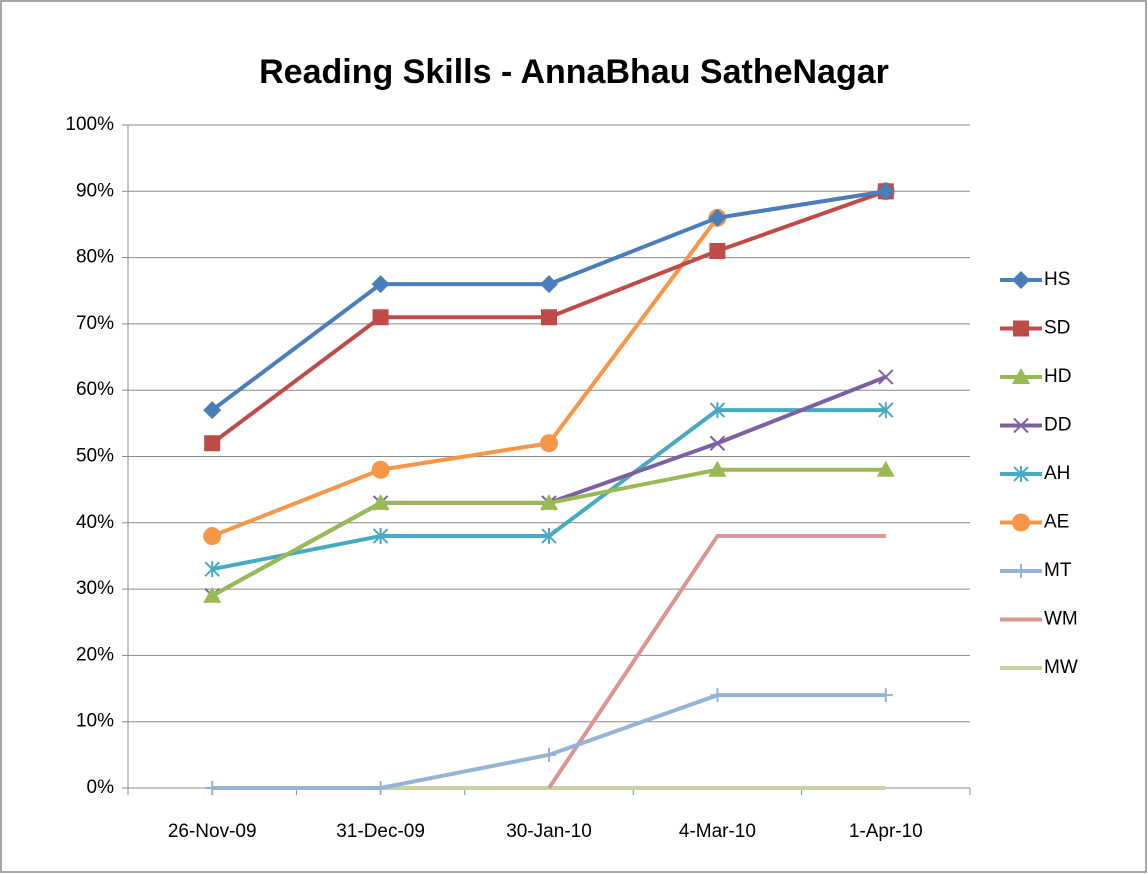 The image size is (1148, 874). What do you see at coordinates (212, 831) in the screenshot?
I see `x-tick-label: 26-Nov-09` at bounding box center [212, 831].